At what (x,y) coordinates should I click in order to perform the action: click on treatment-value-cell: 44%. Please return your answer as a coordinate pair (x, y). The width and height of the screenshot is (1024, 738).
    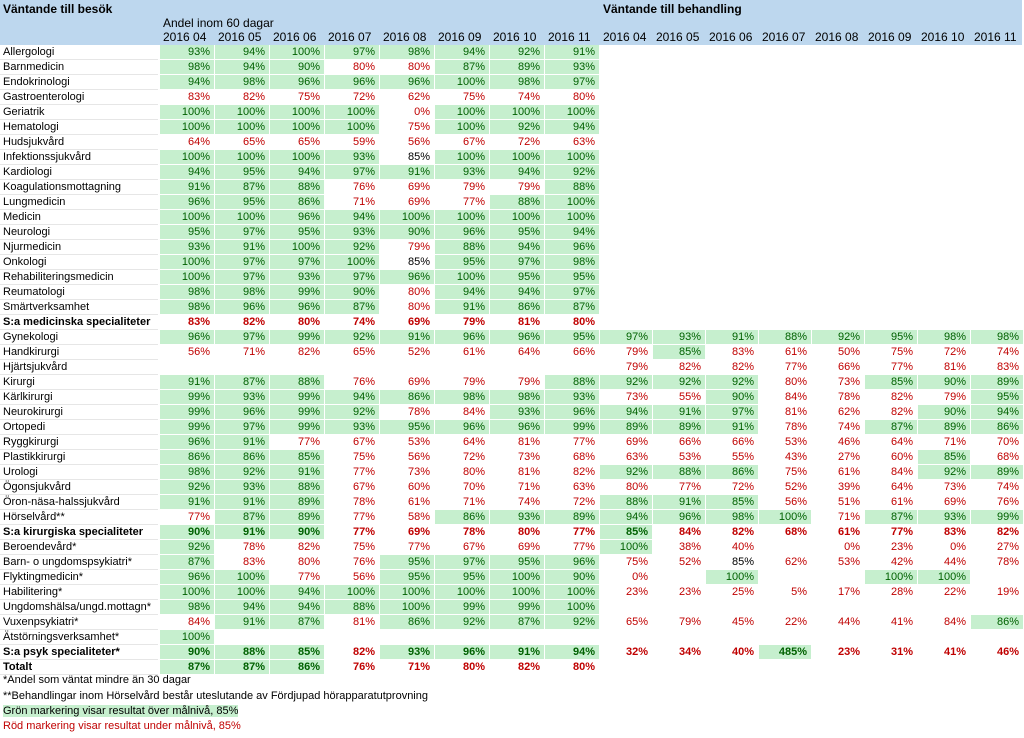
    Looking at the image, I should click on (944, 562).